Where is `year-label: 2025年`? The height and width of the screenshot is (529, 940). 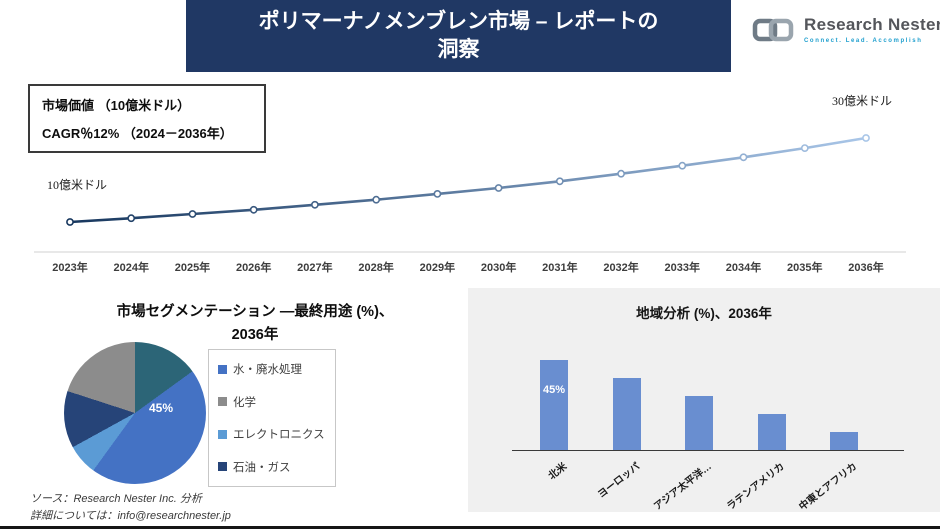 year-label: 2025年 is located at coordinates (192, 268).